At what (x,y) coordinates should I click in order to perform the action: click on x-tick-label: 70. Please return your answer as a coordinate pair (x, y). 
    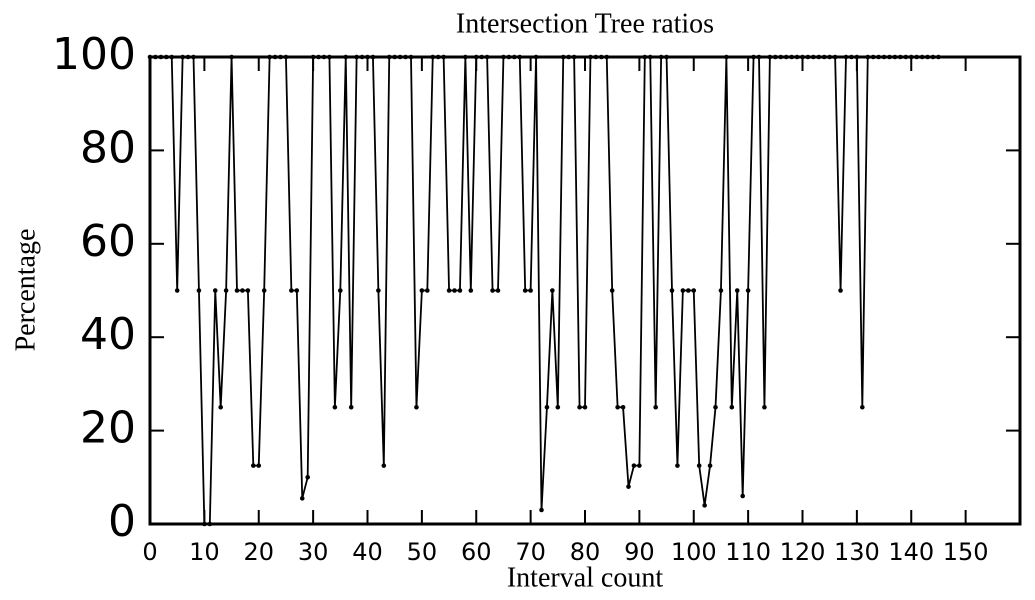
    Looking at the image, I should click on (530, 552).